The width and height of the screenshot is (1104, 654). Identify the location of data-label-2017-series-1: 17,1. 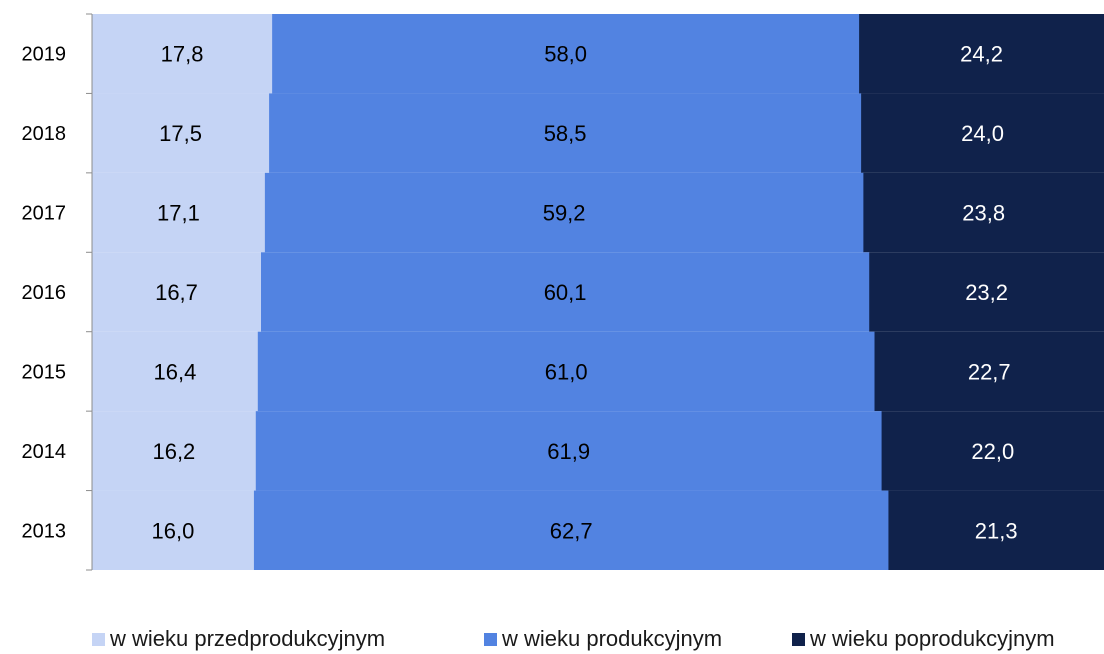
(178, 213).